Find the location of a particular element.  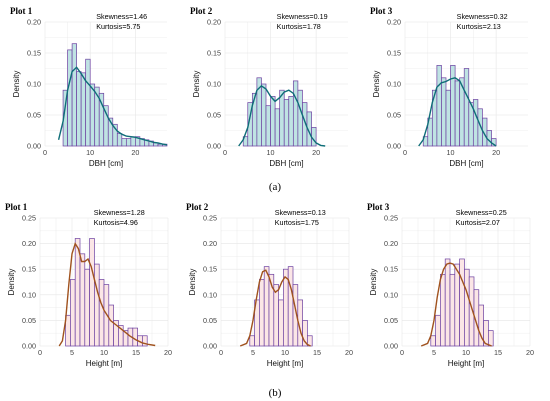

skewness-label: Skewness=1.46 is located at coordinates (121, 16).